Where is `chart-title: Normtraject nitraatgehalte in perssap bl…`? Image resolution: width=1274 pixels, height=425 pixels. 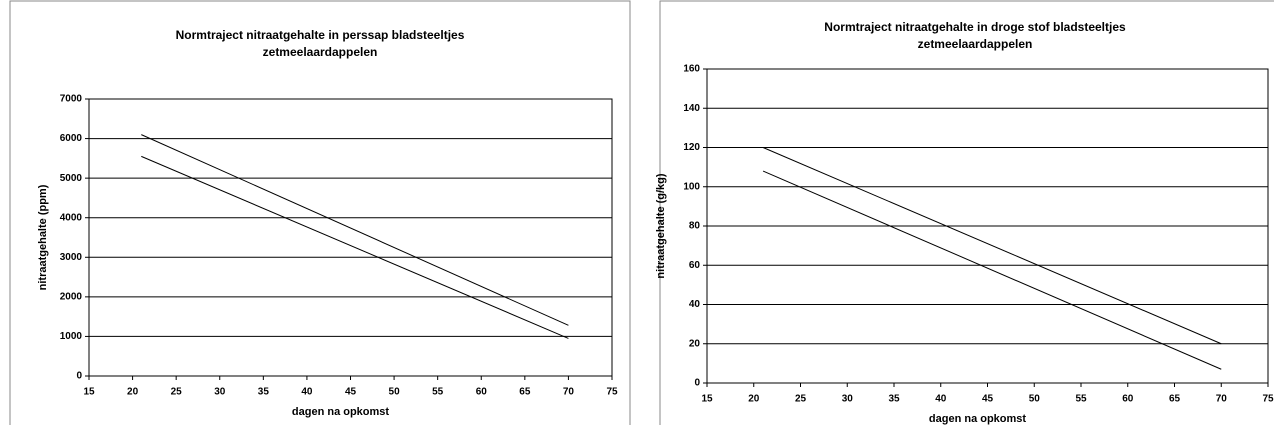 chart-title: Normtraject nitraatgehalte in perssap bl… is located at coordinates (320, 35).